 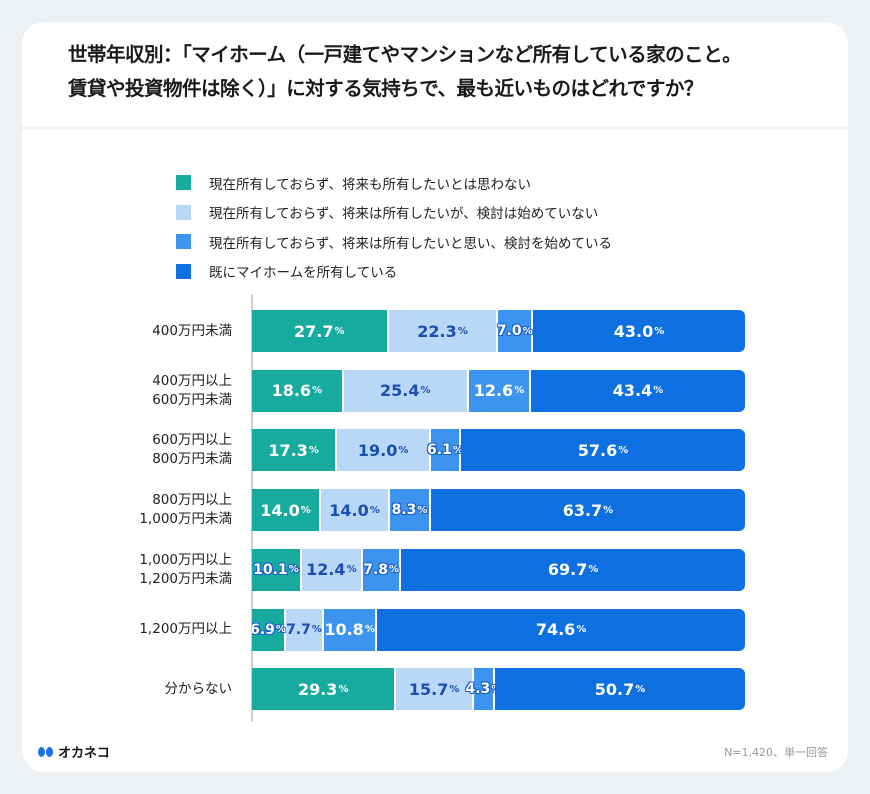 I want to click on category-label-line: 800万円未満, so click(x=192, y=459).